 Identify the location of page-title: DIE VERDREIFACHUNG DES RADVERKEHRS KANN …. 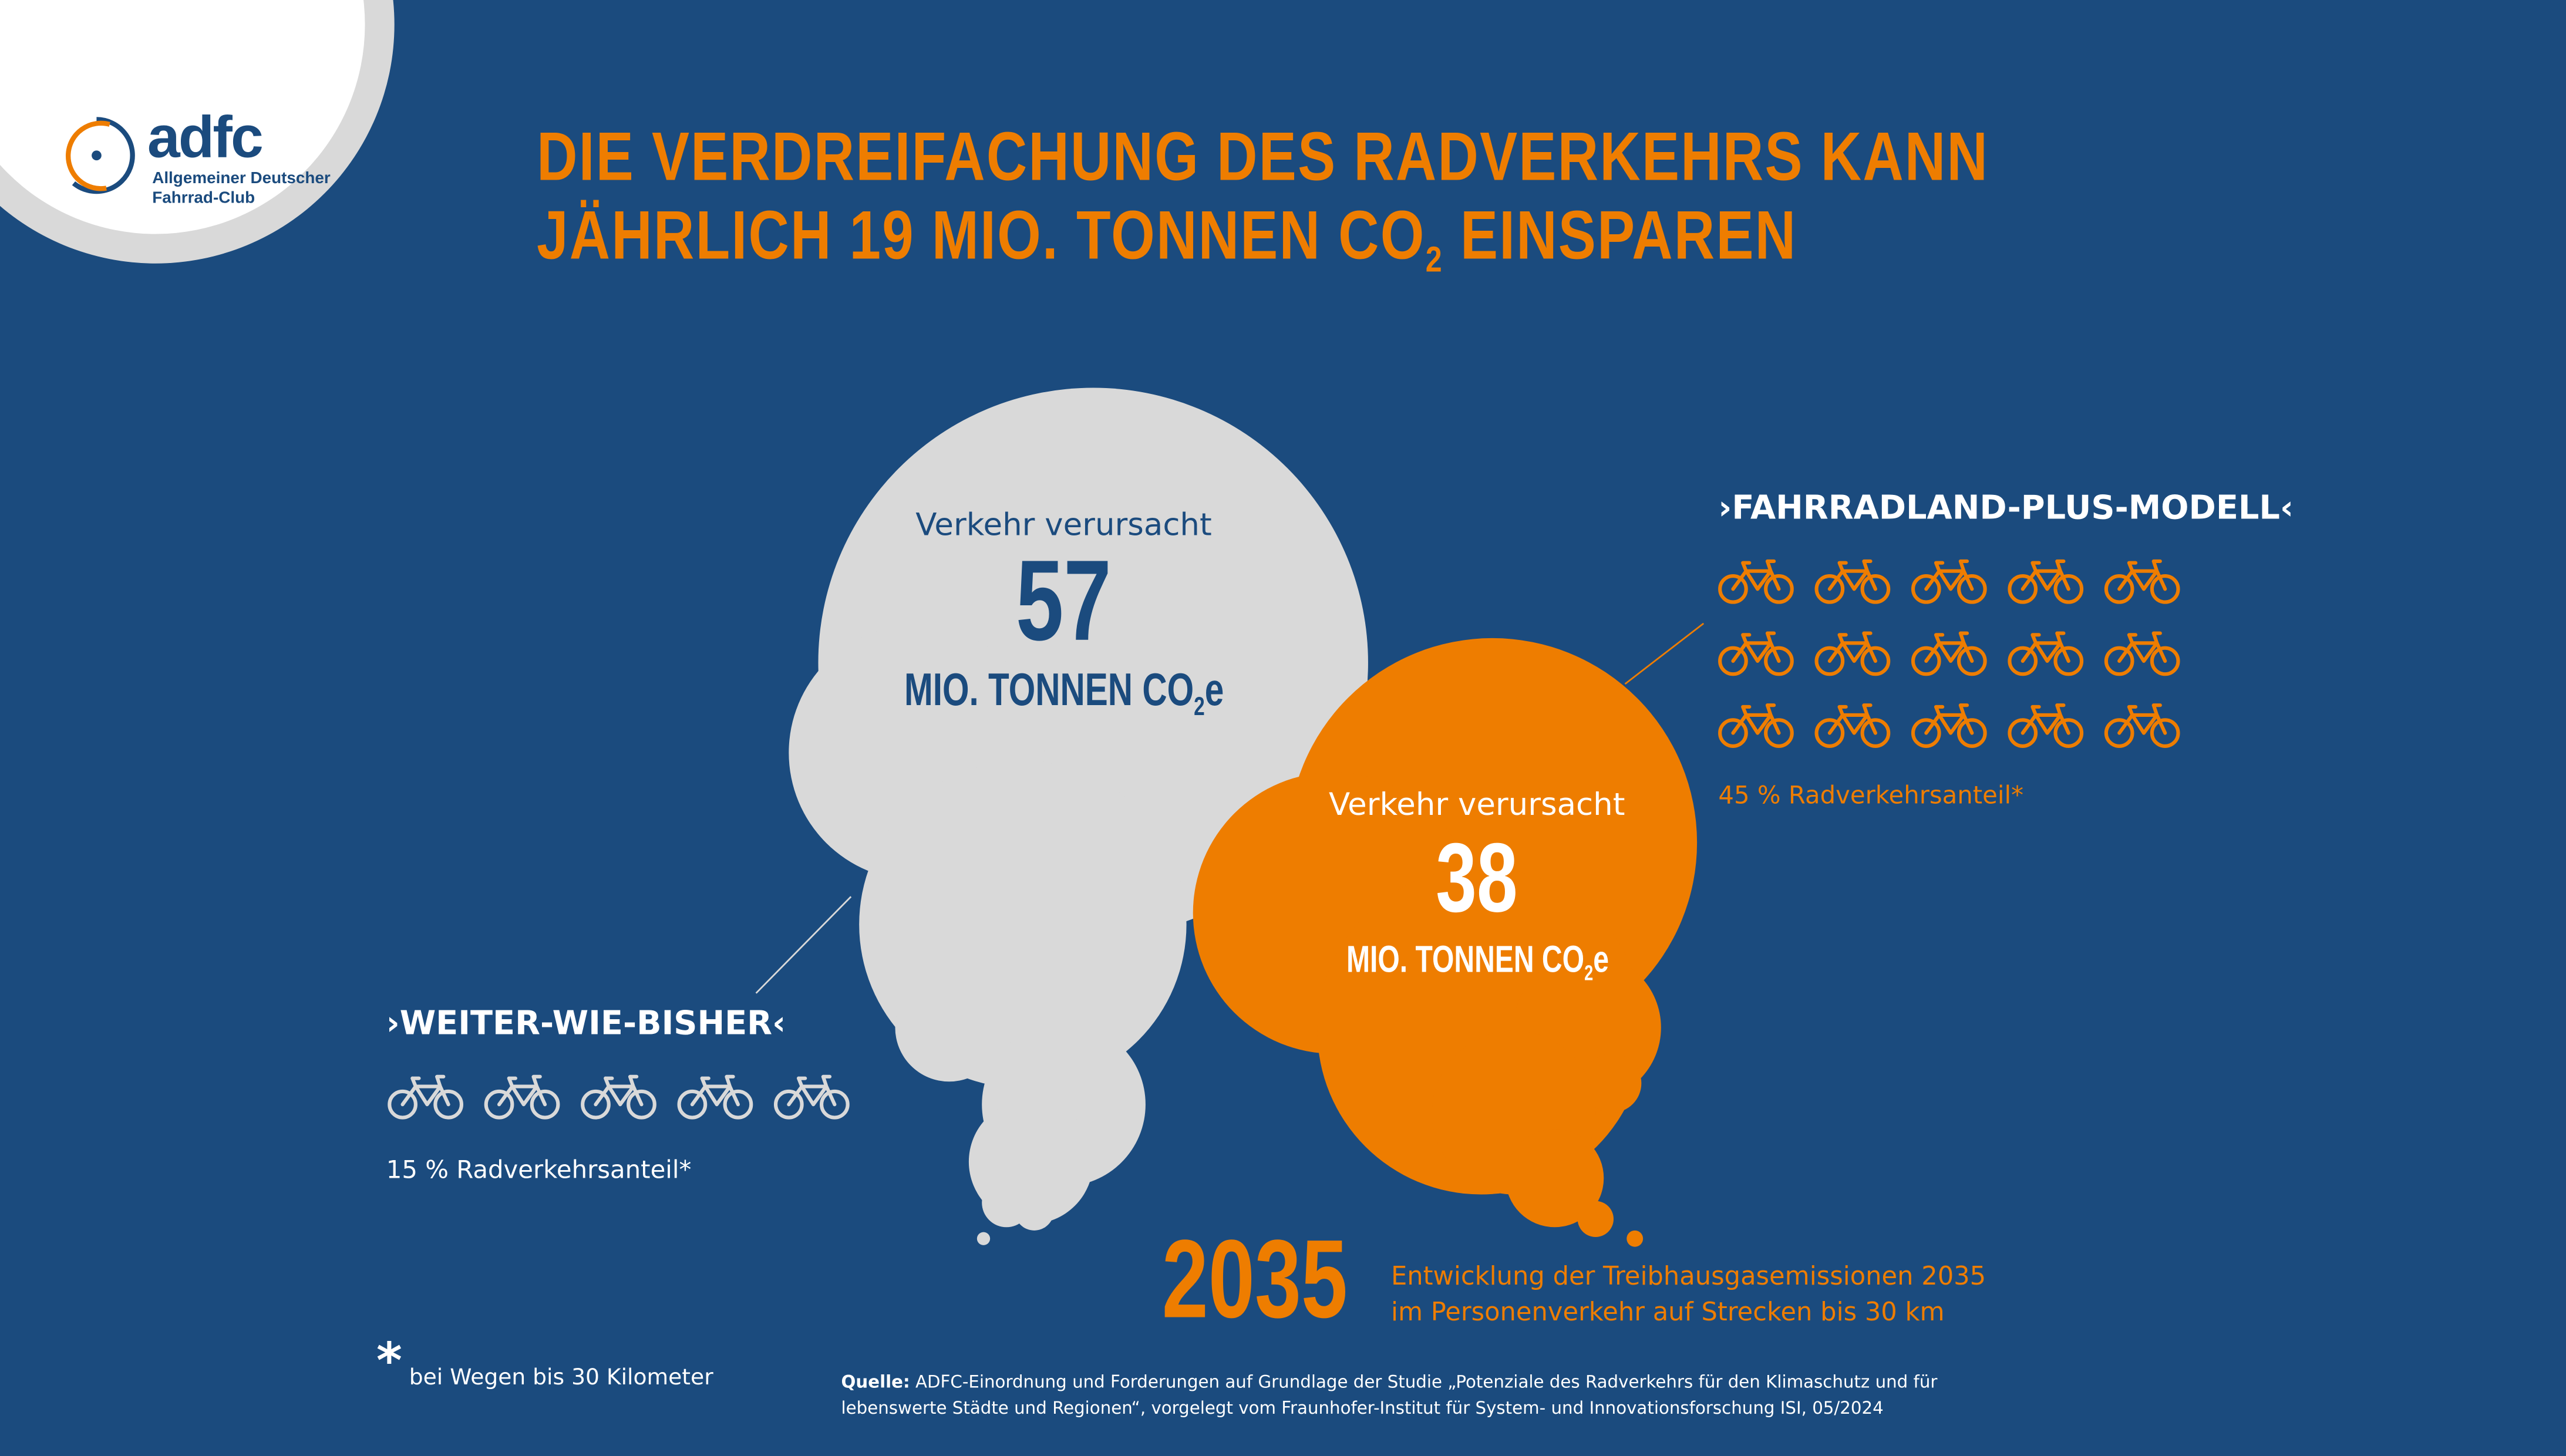
(1263, 208).